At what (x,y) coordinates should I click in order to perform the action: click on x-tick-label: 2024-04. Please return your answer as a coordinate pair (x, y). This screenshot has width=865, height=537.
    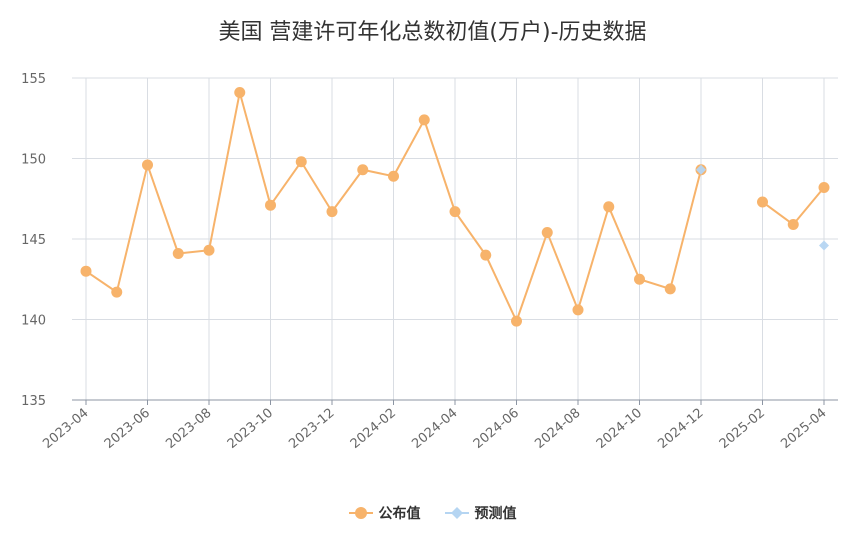
    Looking at the image, I should click on (434, 429).